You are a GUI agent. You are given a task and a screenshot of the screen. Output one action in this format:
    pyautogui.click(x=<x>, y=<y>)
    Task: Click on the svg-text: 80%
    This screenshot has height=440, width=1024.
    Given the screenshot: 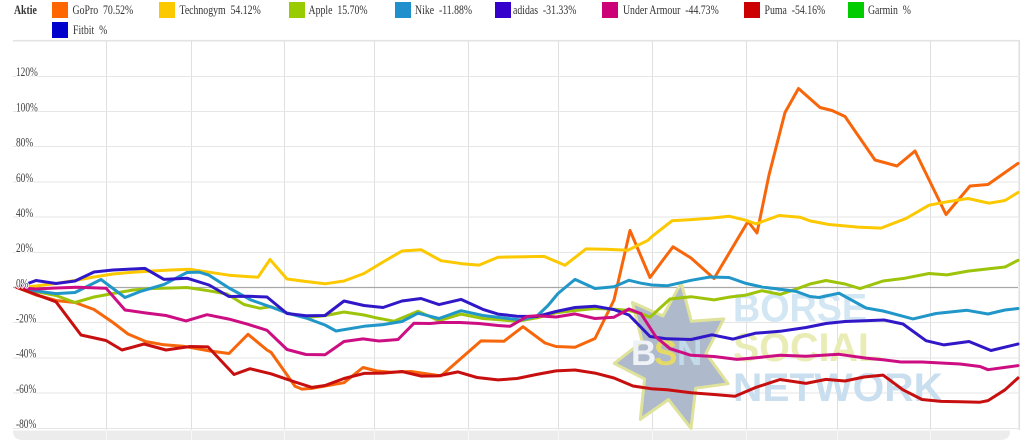 What is the action you would take?
    pyautogui.click(x=24, y=143)
    